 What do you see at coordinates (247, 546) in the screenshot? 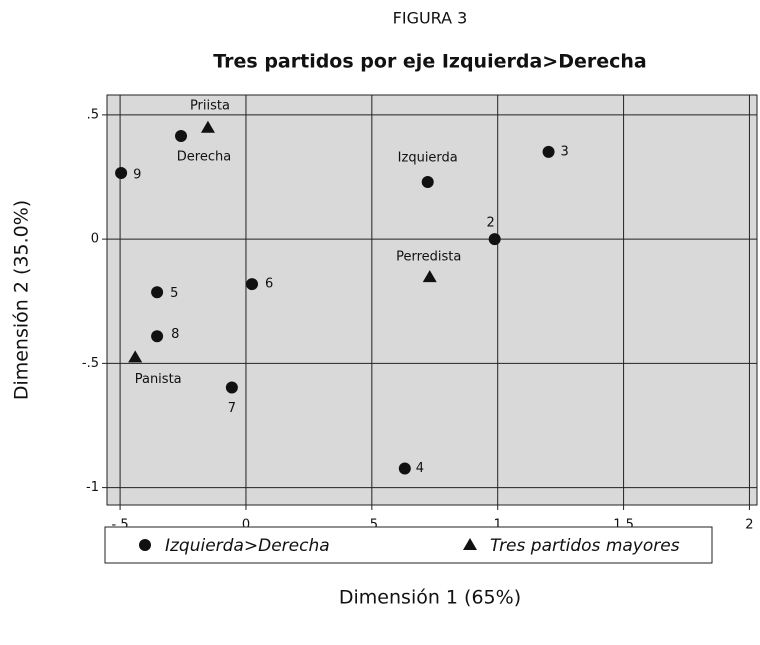
I see `legend-label: Izquierda>Derecha` at bounding box center [247, 546].